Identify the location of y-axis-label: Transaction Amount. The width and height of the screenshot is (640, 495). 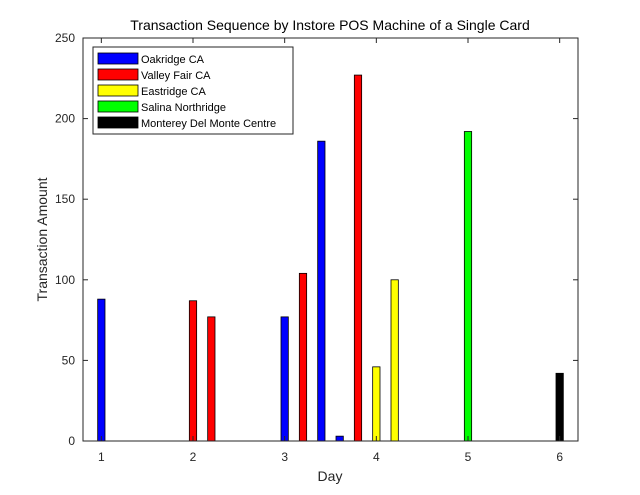
(42, 239).